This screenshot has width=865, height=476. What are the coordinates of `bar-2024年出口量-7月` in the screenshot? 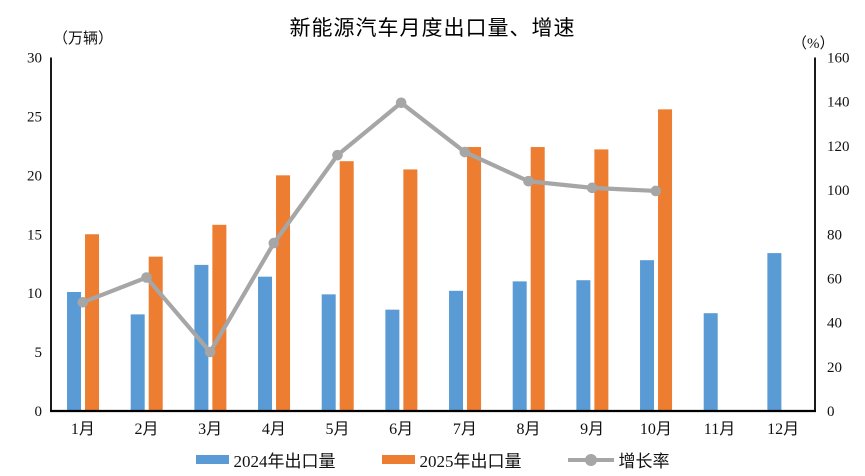 It's located at (456, 350).